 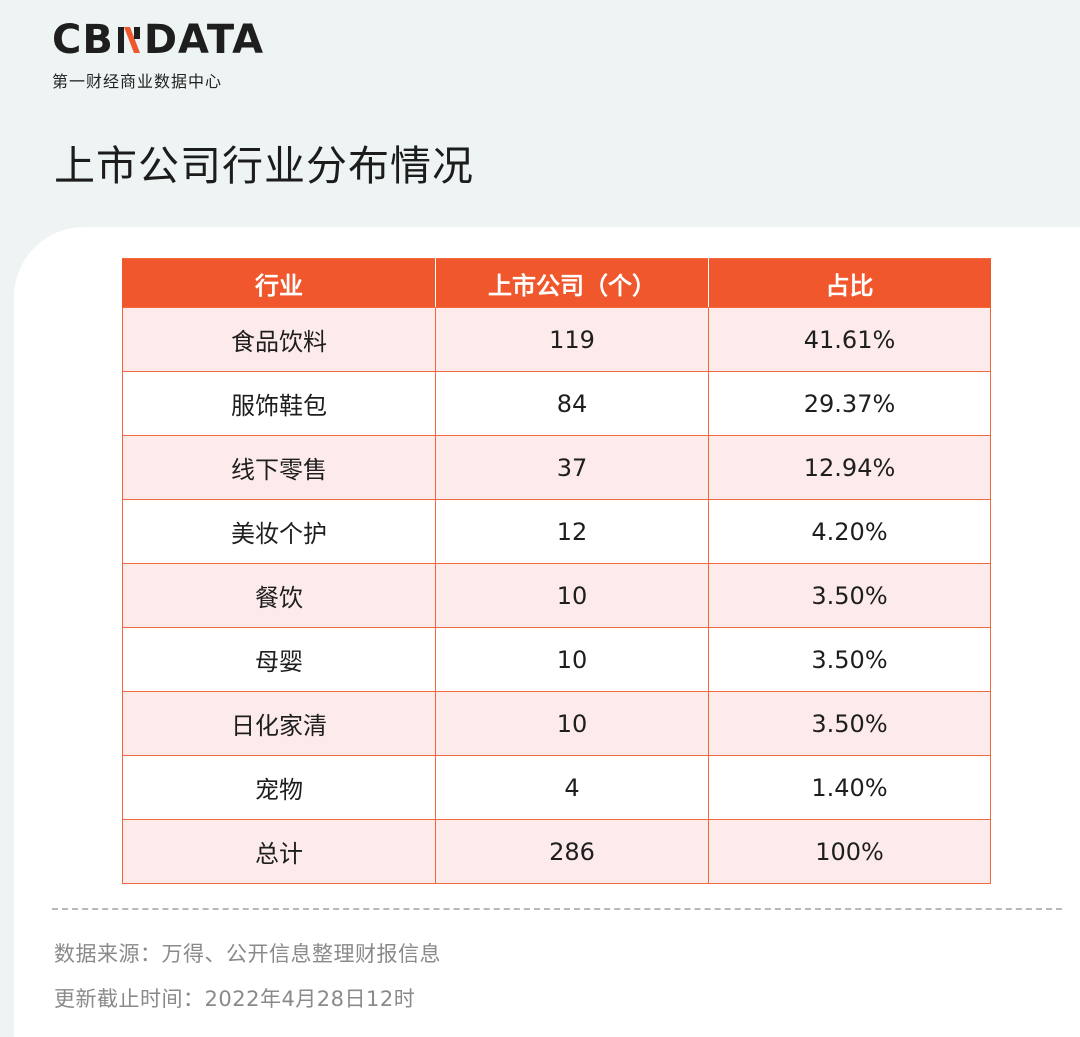 I want to click on brand-name-right: DATA, so click(x=204, y=40).